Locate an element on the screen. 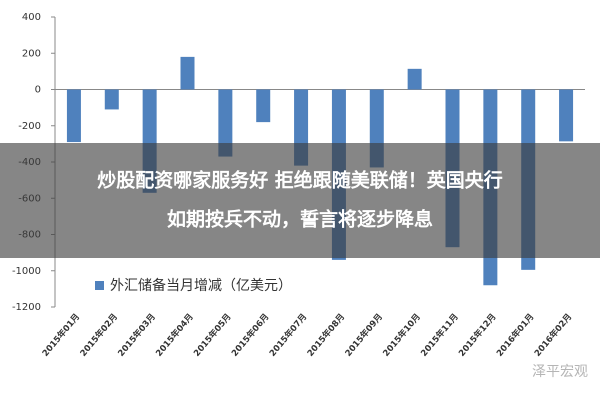 The width and height of the screenshot is (600, 400). y-tick-label: -1200 is located at coordinates (26, 307).